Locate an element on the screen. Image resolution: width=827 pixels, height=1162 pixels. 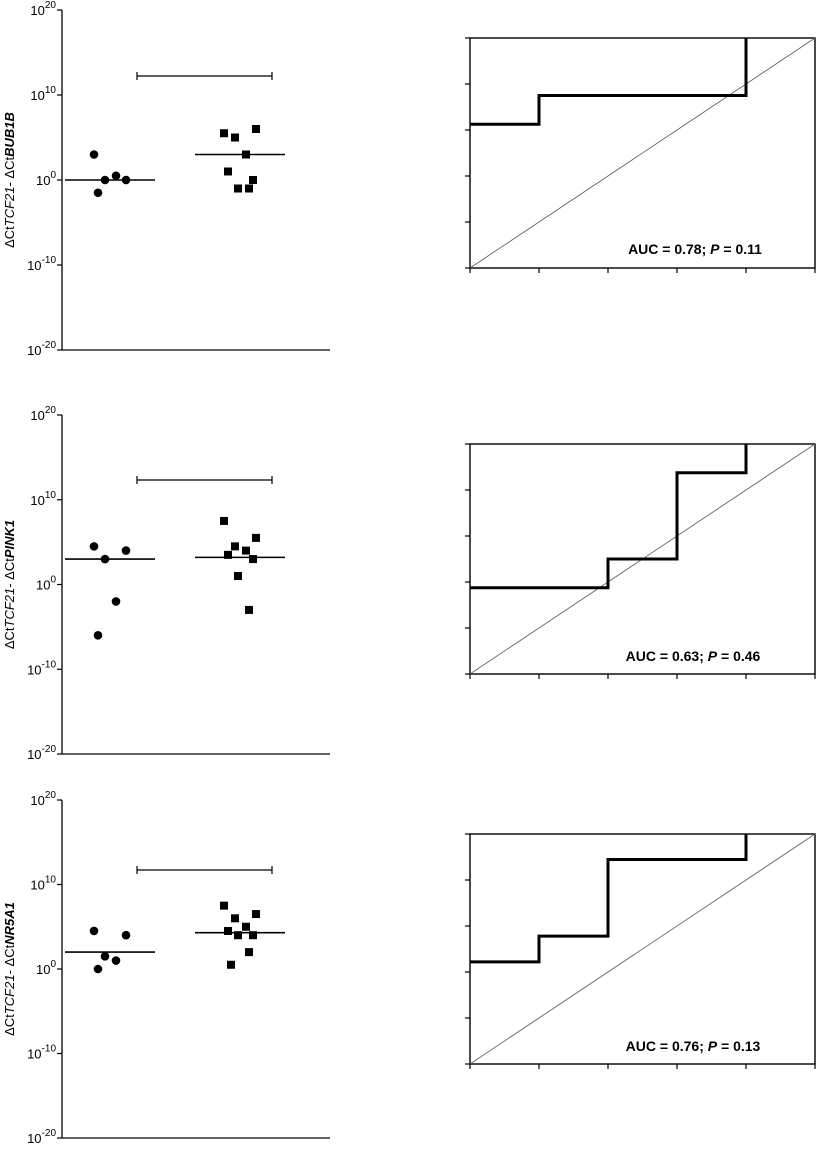
p-value: = 0.46 is located at coordinates (738, 656).